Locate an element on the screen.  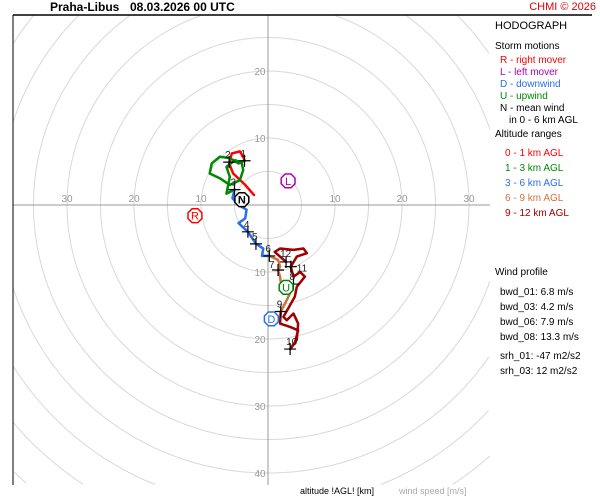
wind-speed-label: wind speed [m/s] is located at coordinates (433, 491).